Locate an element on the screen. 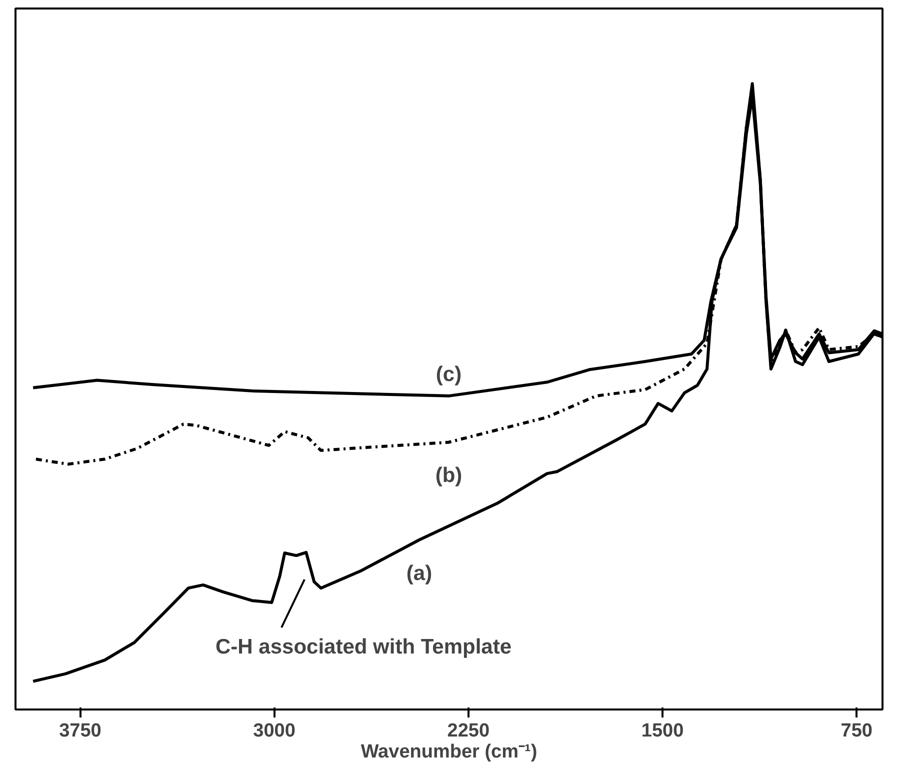 The height and width of the screenshot is (771, 897). series-label: (b) is located at coordinates (448, 476).